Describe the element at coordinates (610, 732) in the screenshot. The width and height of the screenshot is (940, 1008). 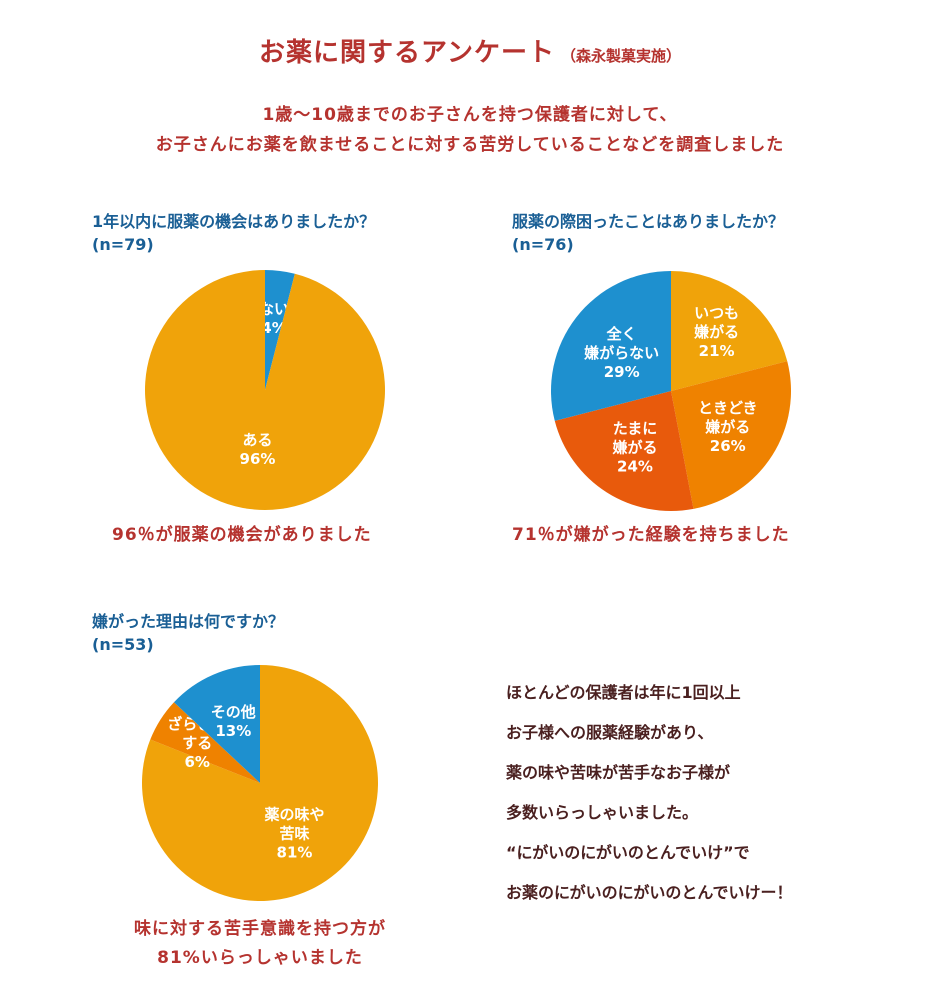
I see `summary-line: お子様への服薬経験があり、` at that location.